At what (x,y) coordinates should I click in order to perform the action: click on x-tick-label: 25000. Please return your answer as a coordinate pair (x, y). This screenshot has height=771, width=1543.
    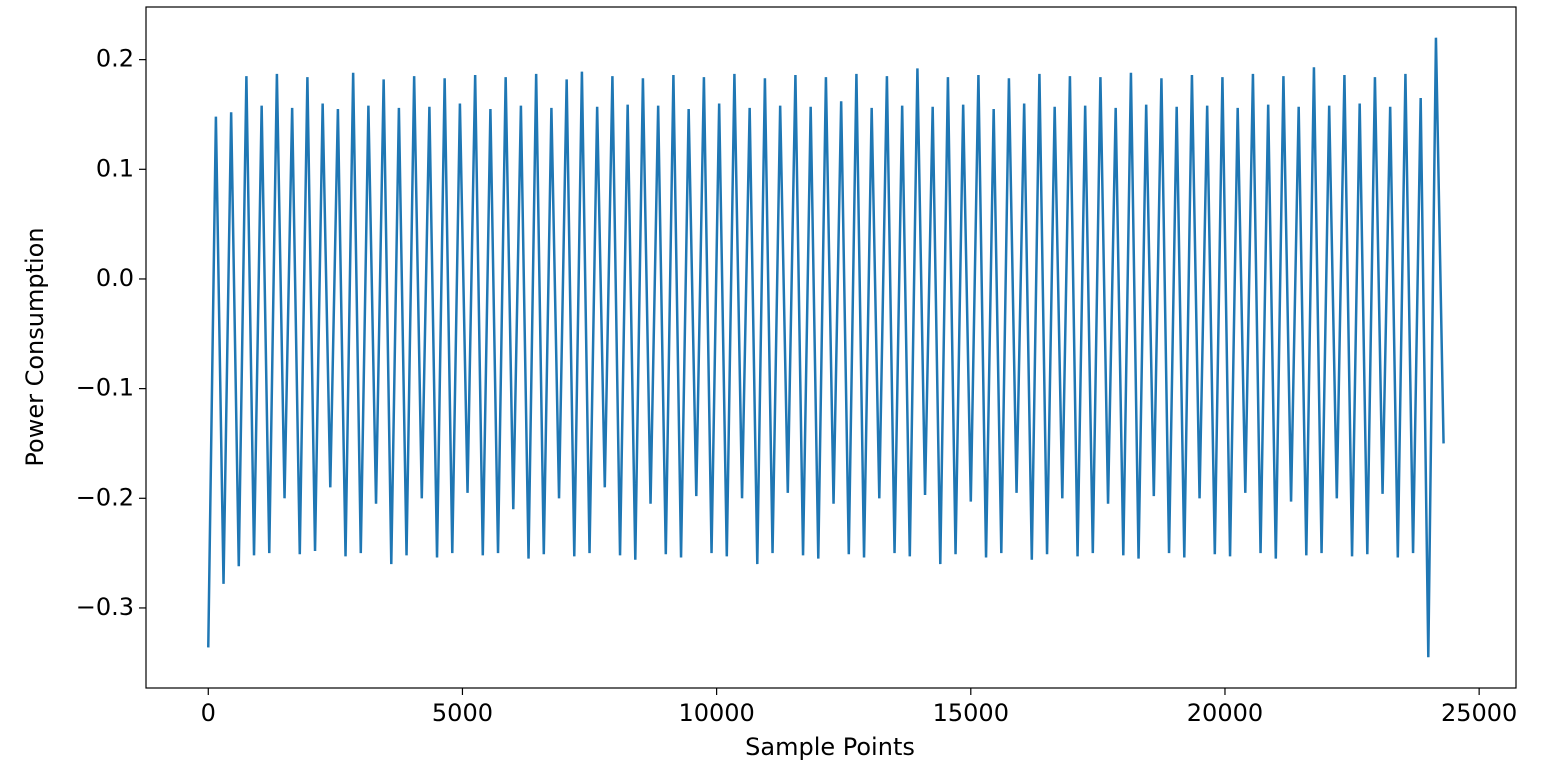
    Looking at the image, I should click on (1479, 713).